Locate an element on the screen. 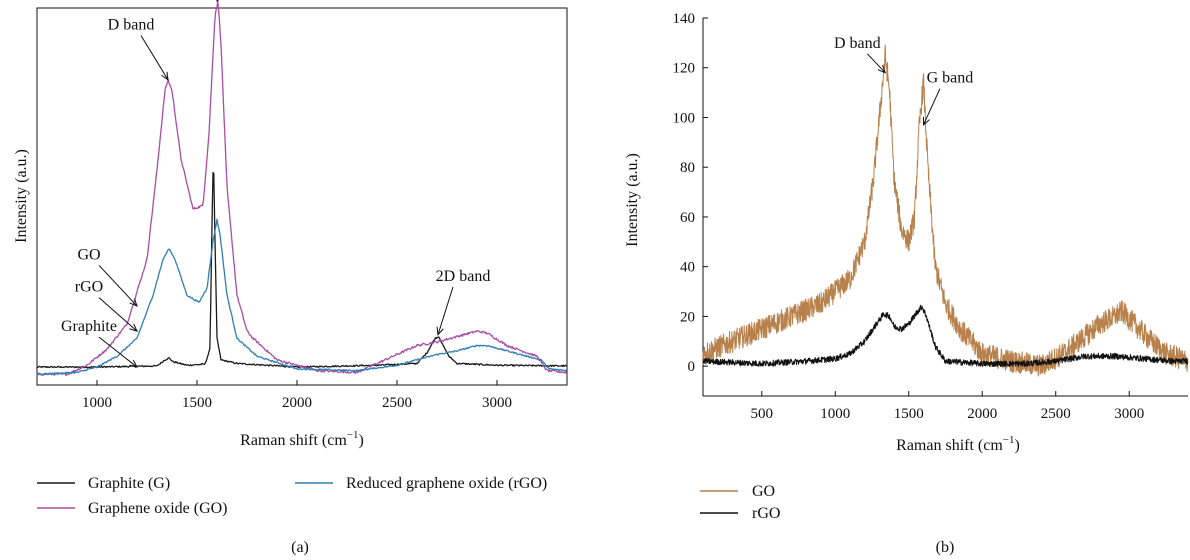 This screenshot has height=560, width=1190. panel-a-x-ticks: 1000 1500 2000 2500 3000 is located at coordinates (297, 395).